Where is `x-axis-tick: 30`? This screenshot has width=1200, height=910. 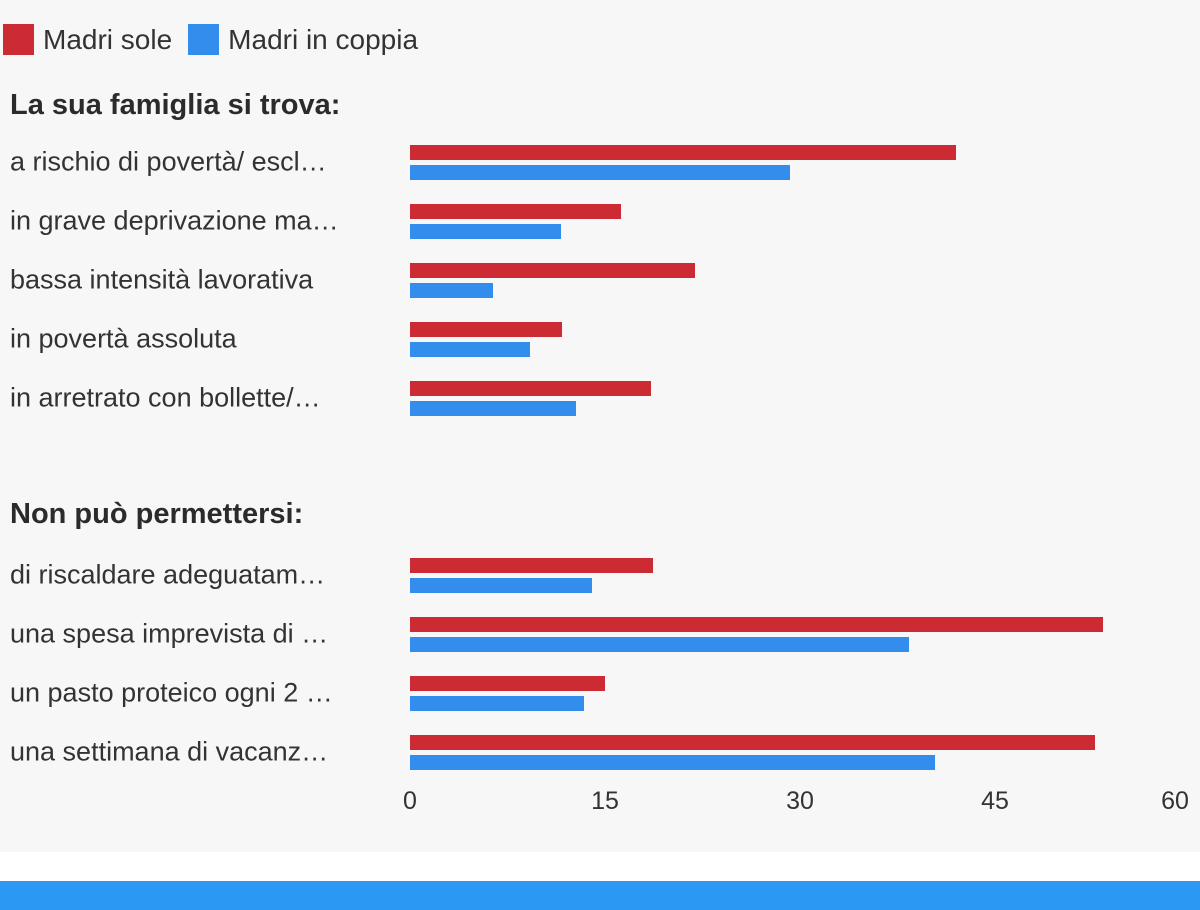
x-axis-tick: 30 is located at coordinates (800, 801).